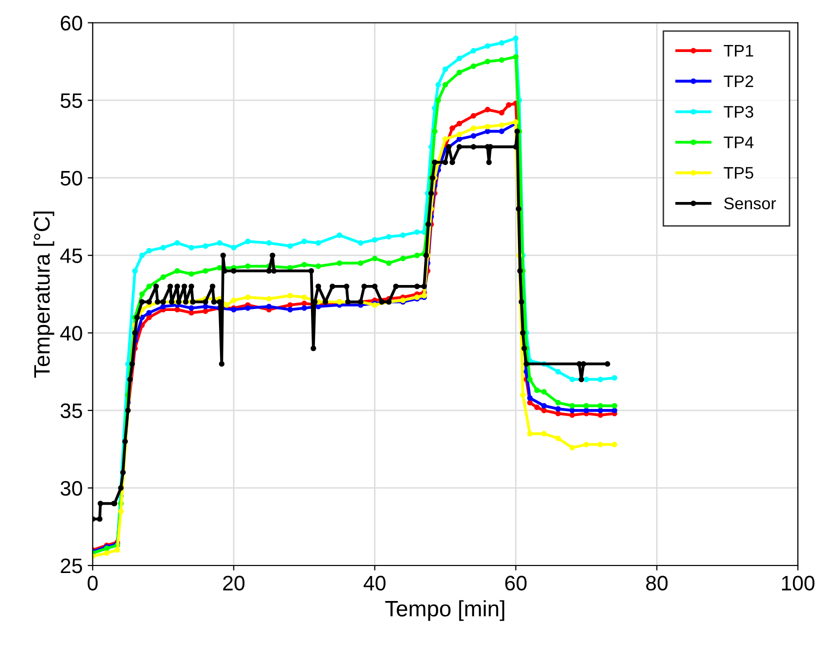 The width and height of the screenshot is (820, 650). I want to click on y-tick-label: 50, so click(71, 178).